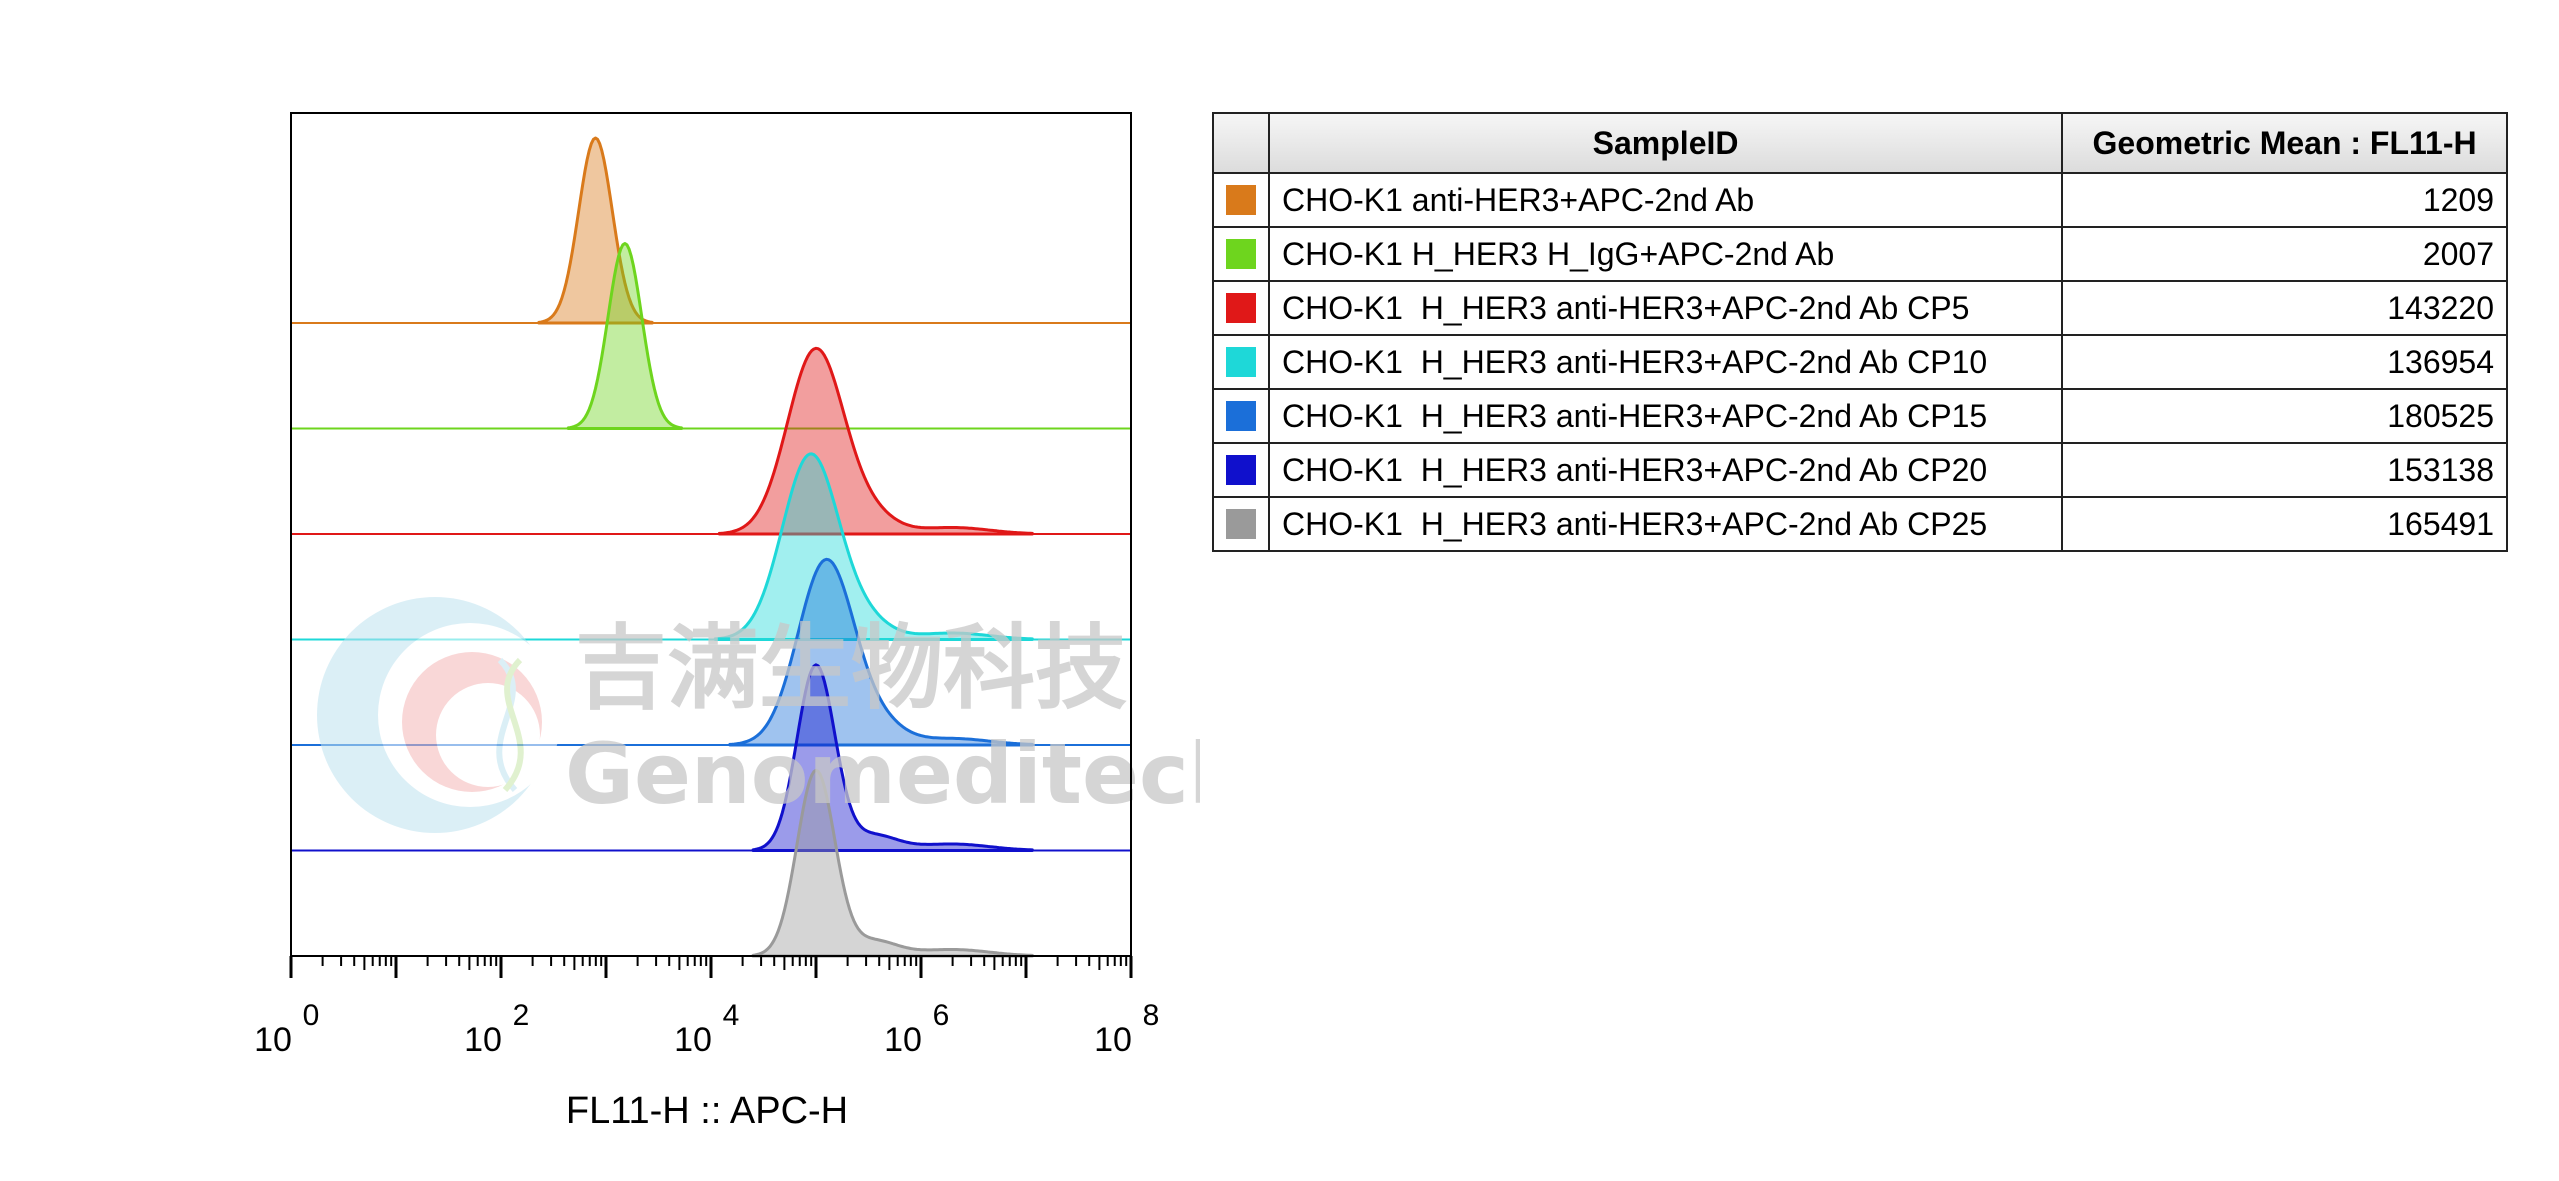 The height and width of the screenshot is (1181, 2559). I want to click on legend-sample-id: CHO-K1 anti-HER3+APC-2nd Ab, so click(1665, 200).